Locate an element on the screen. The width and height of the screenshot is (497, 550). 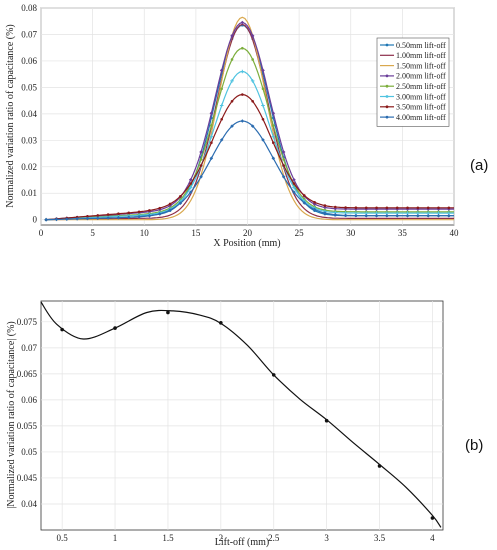
legend-label: 2.00mm lift-off is located at coordinates (421, 76).